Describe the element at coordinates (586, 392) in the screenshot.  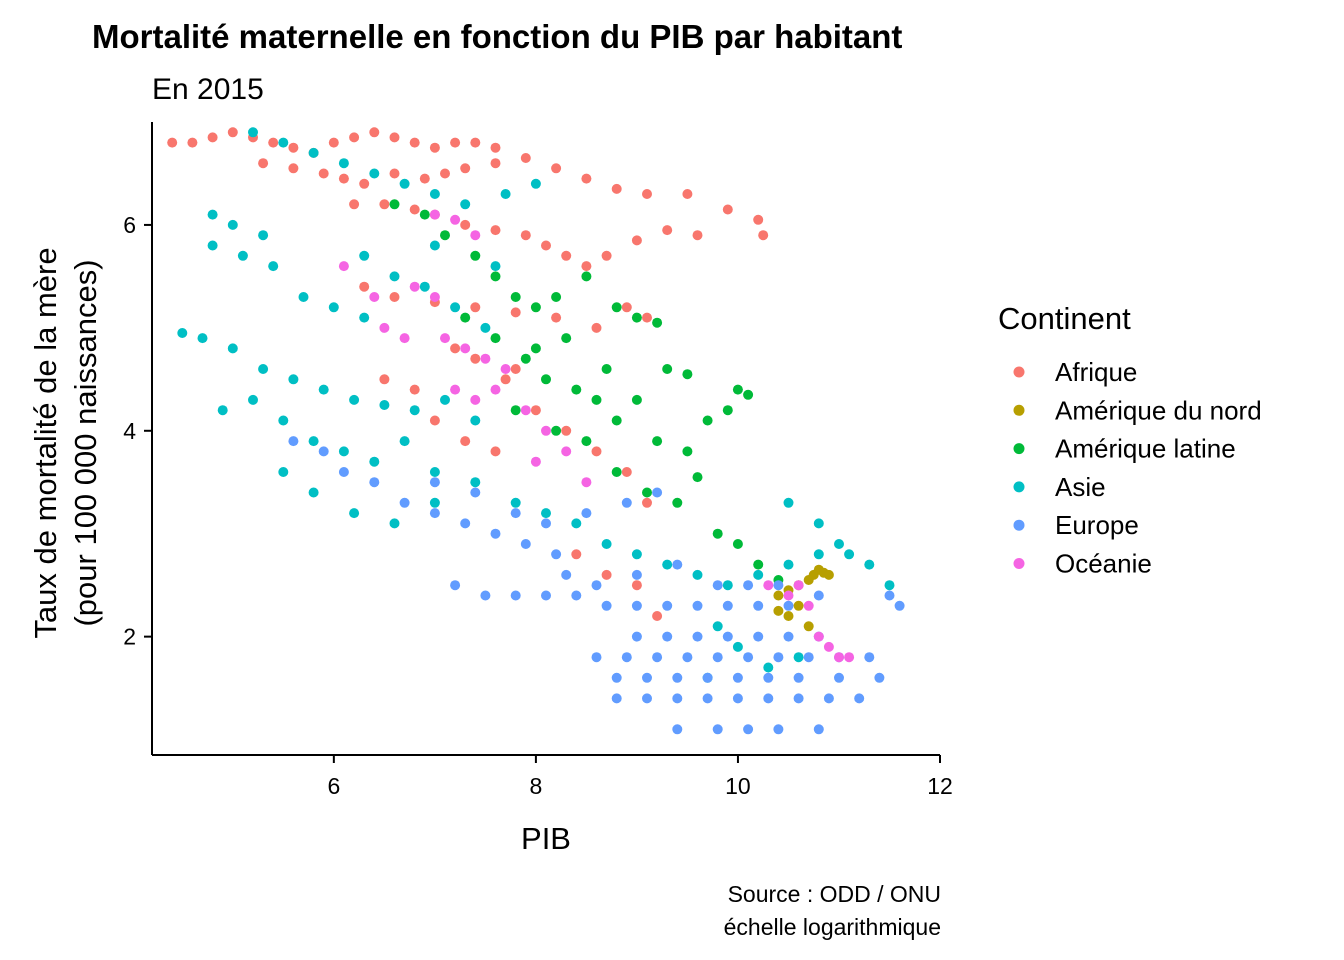
I see `series-am-rique-latine` at that location.